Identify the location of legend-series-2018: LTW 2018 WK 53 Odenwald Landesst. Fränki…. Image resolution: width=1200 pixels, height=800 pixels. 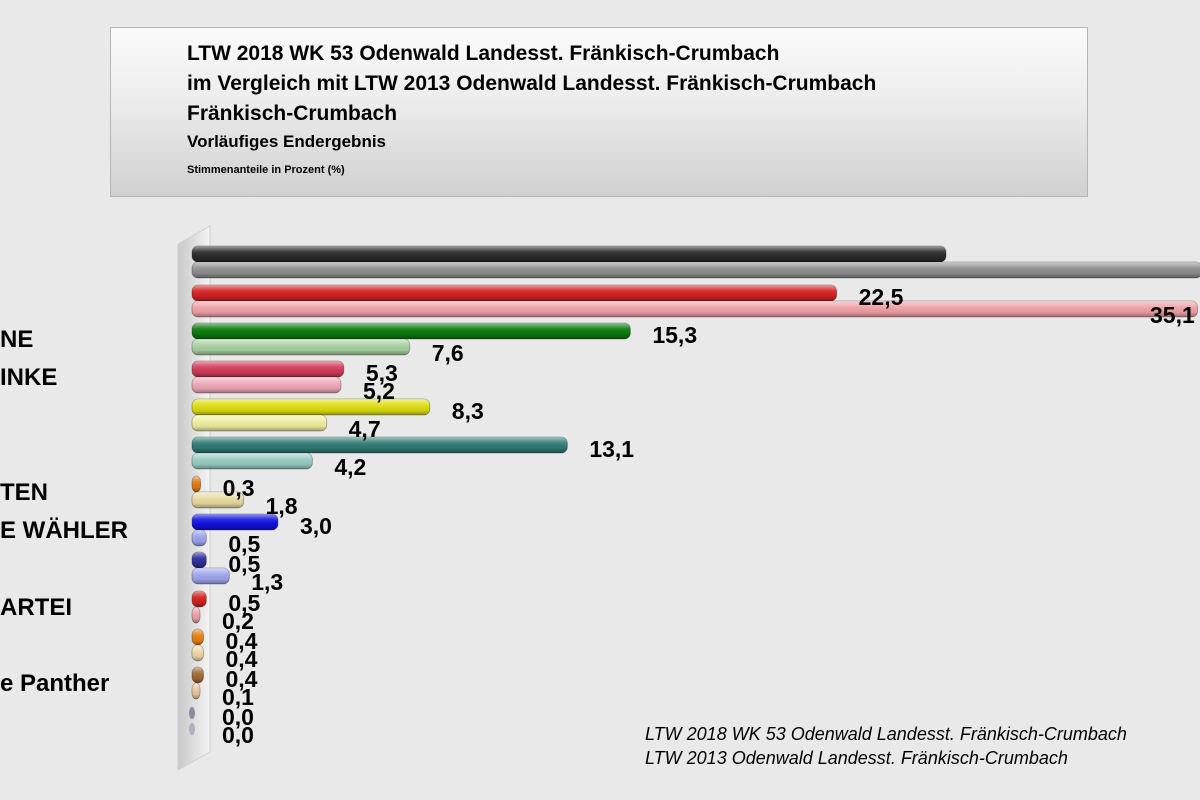
(886, 734).